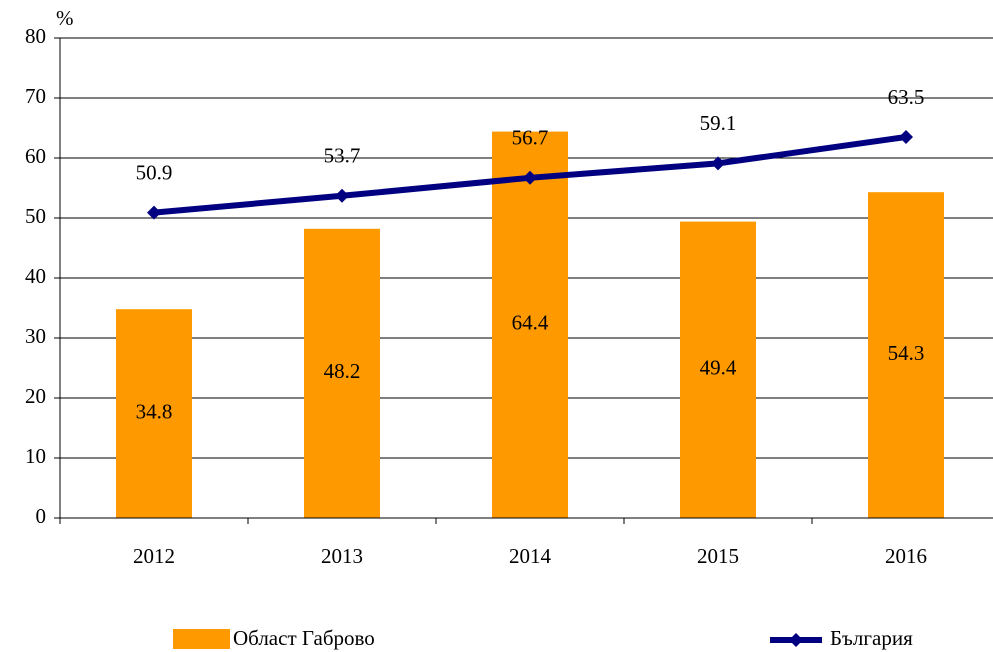  I want to click on y-tick-label: 0, so click(41, 516).